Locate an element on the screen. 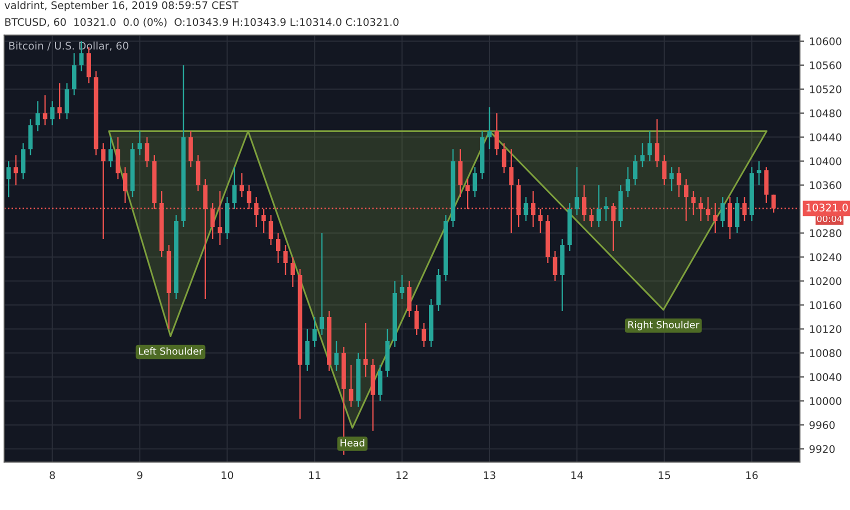 This screenshot has height=510, width=850. annotation: Head is located at coordinates (352, 442).